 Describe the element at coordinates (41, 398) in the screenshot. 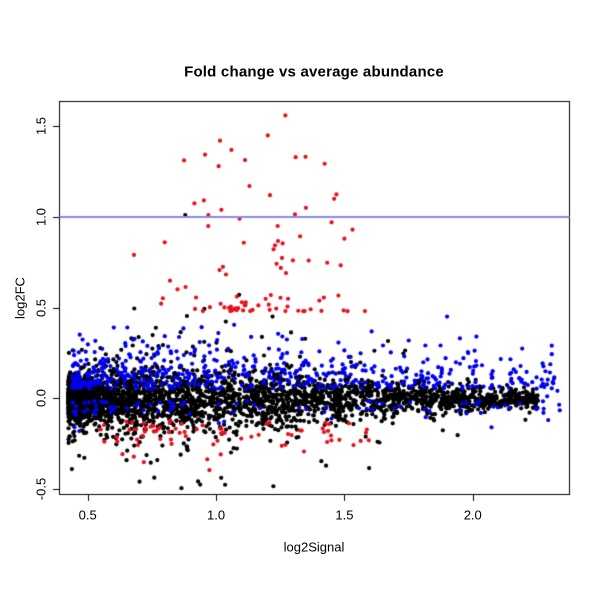

I see `y-tick-label: 0.0` at that location.